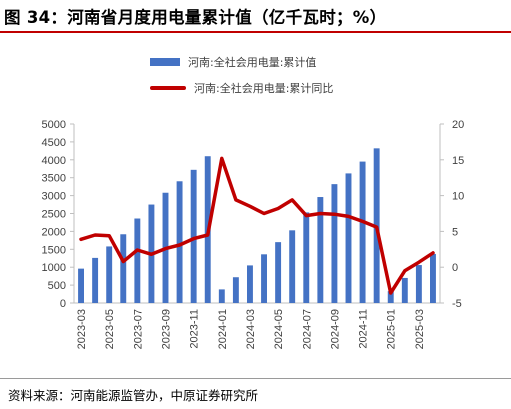 The height and width of the screenshot is (409, 511). What do you see at coordinates (279, 329) in the screenshot?
I see `x-tick-label-7: 2024-05` at bounding box center [279, 329].